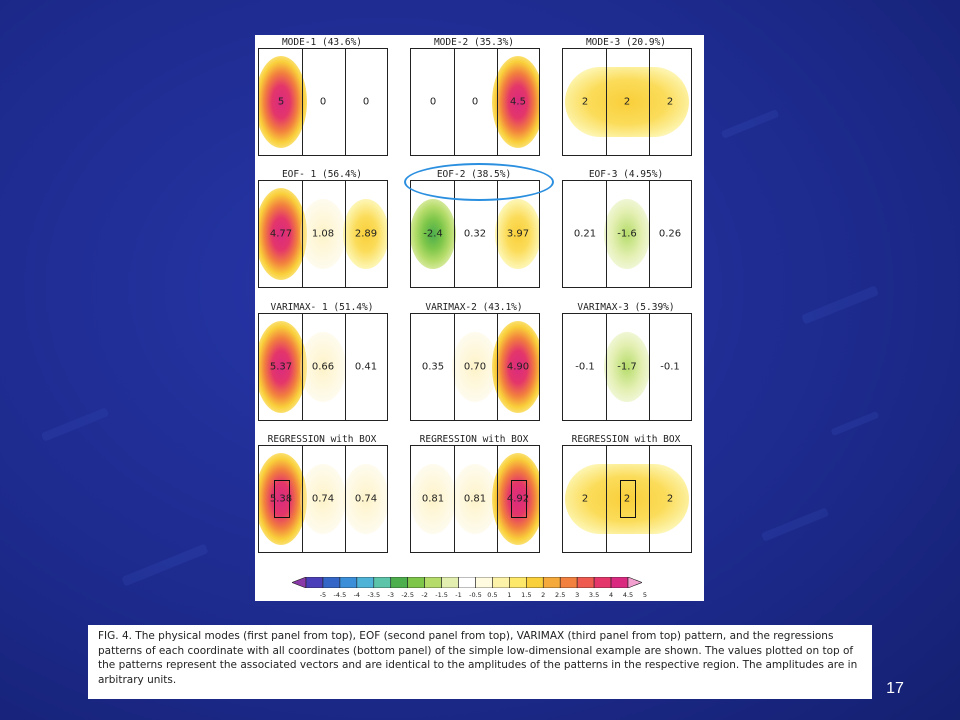 Image resolution: width=960 pixels, height=720 pixels. I want to click on pattern-value: 0, so click(366, 102).